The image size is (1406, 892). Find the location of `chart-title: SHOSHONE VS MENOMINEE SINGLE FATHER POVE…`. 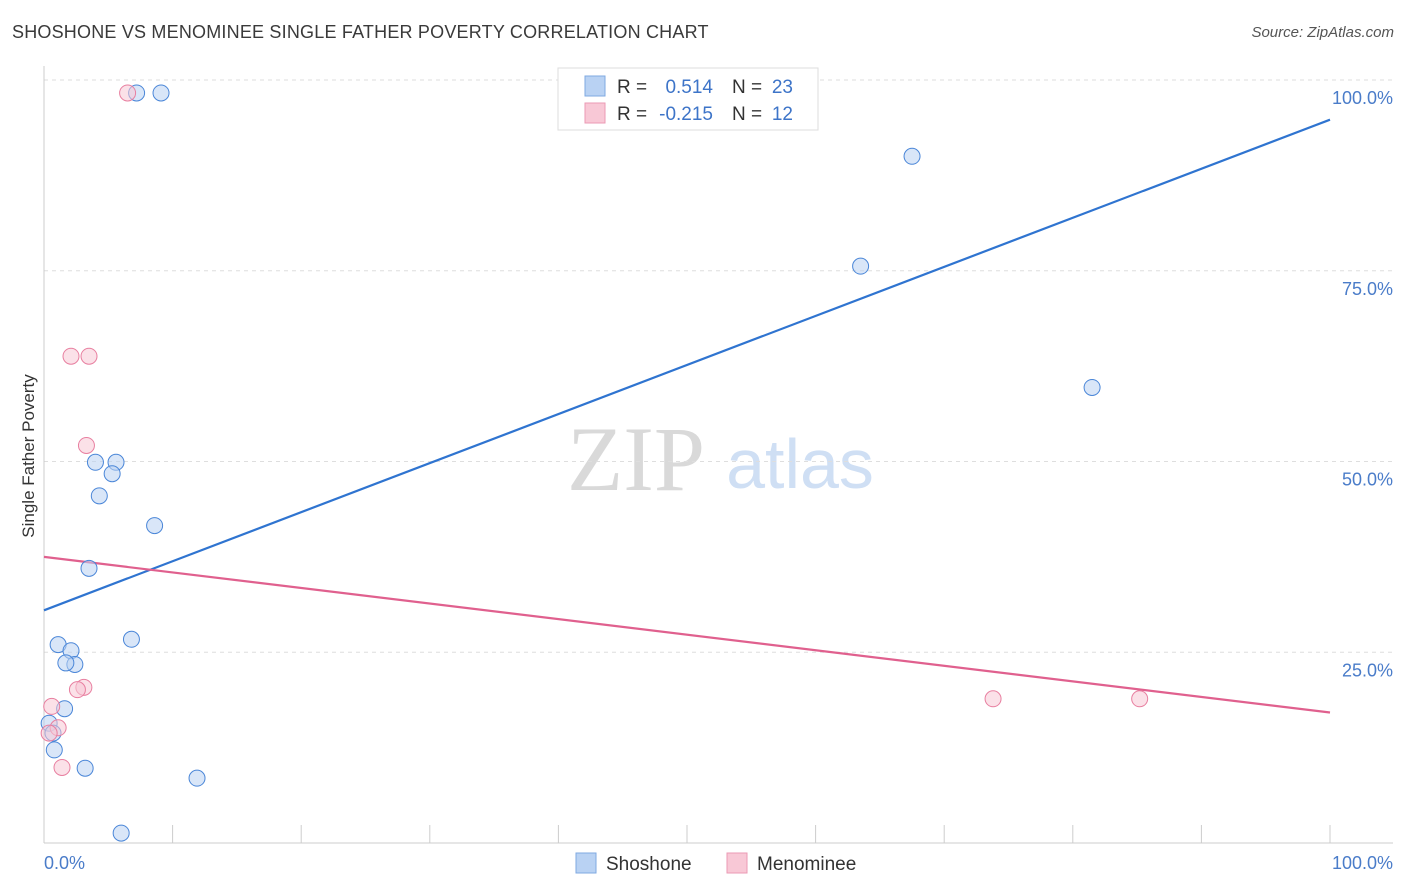

chart-title: SHOSHONE VS MENOMINEE SINGLE FATHER POVE… is located at coordinates (360, 32).